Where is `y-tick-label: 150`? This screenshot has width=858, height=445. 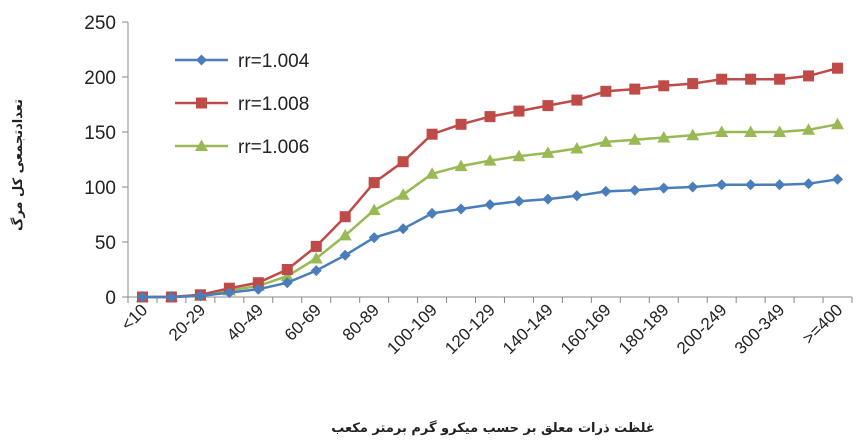 y-tick-label: 150 is located at coordinates (100, 133).